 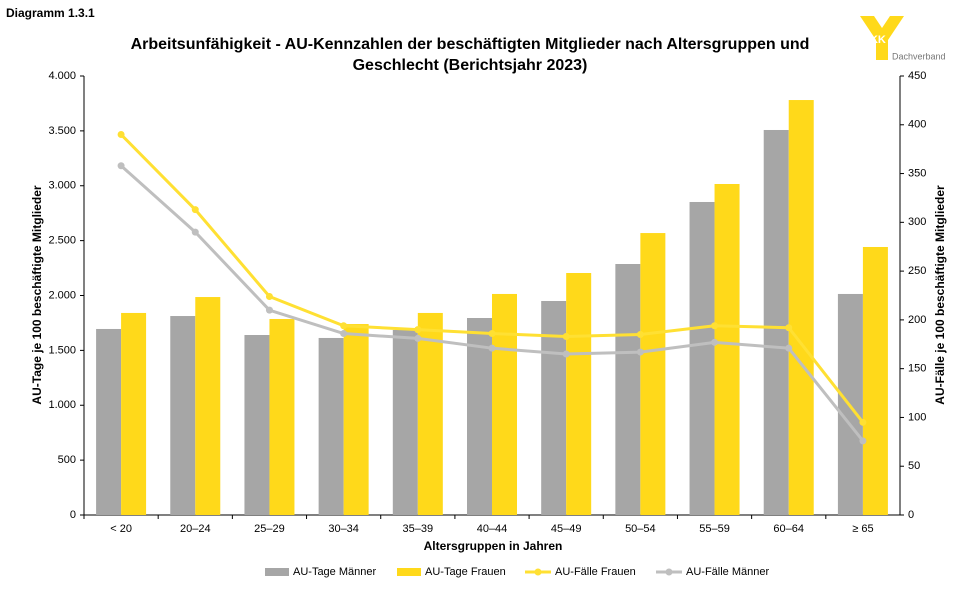 I want to click on y-tick-label: 0, so click(x=73, y=515).